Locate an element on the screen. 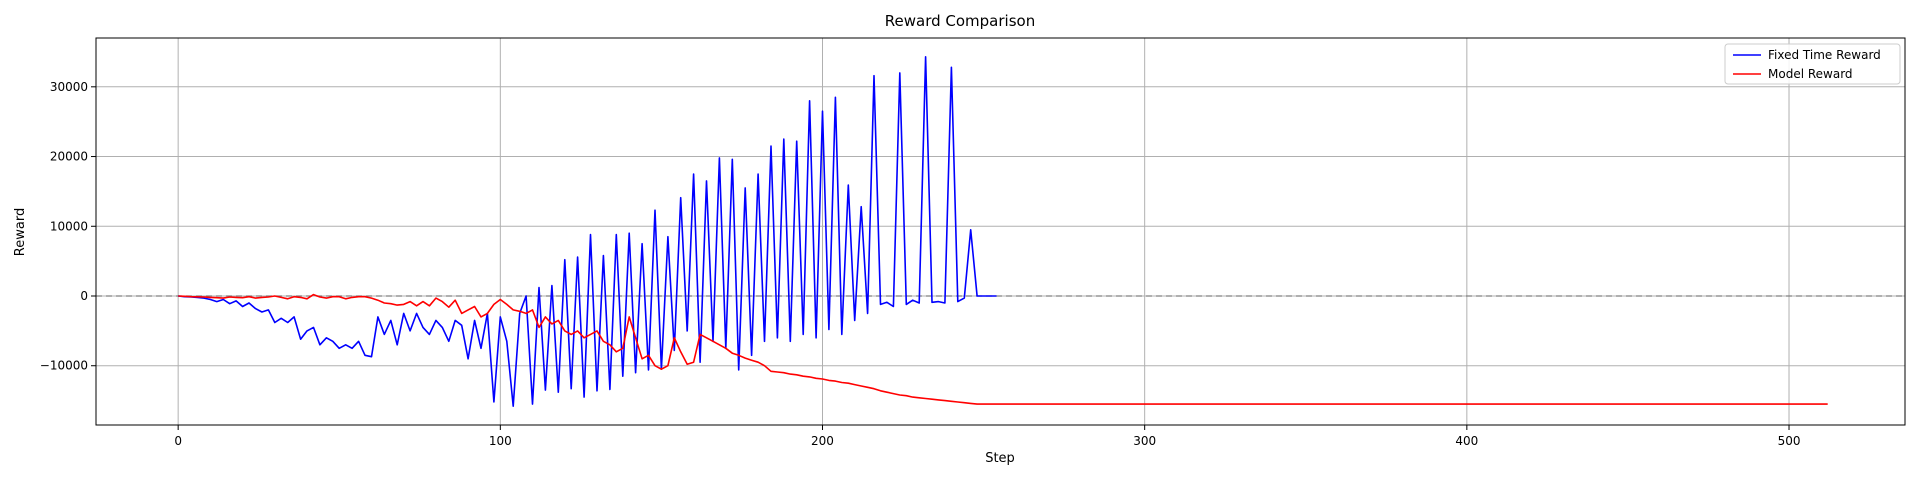  y-tick-label: 20000 is located at coordinates (69, 157).